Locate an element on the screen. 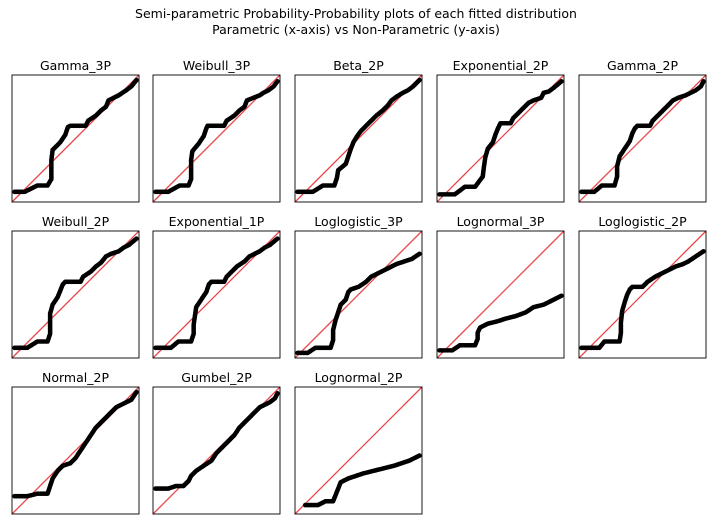  pp-subplot: Beta_2P is located at coordinates (358, 130).